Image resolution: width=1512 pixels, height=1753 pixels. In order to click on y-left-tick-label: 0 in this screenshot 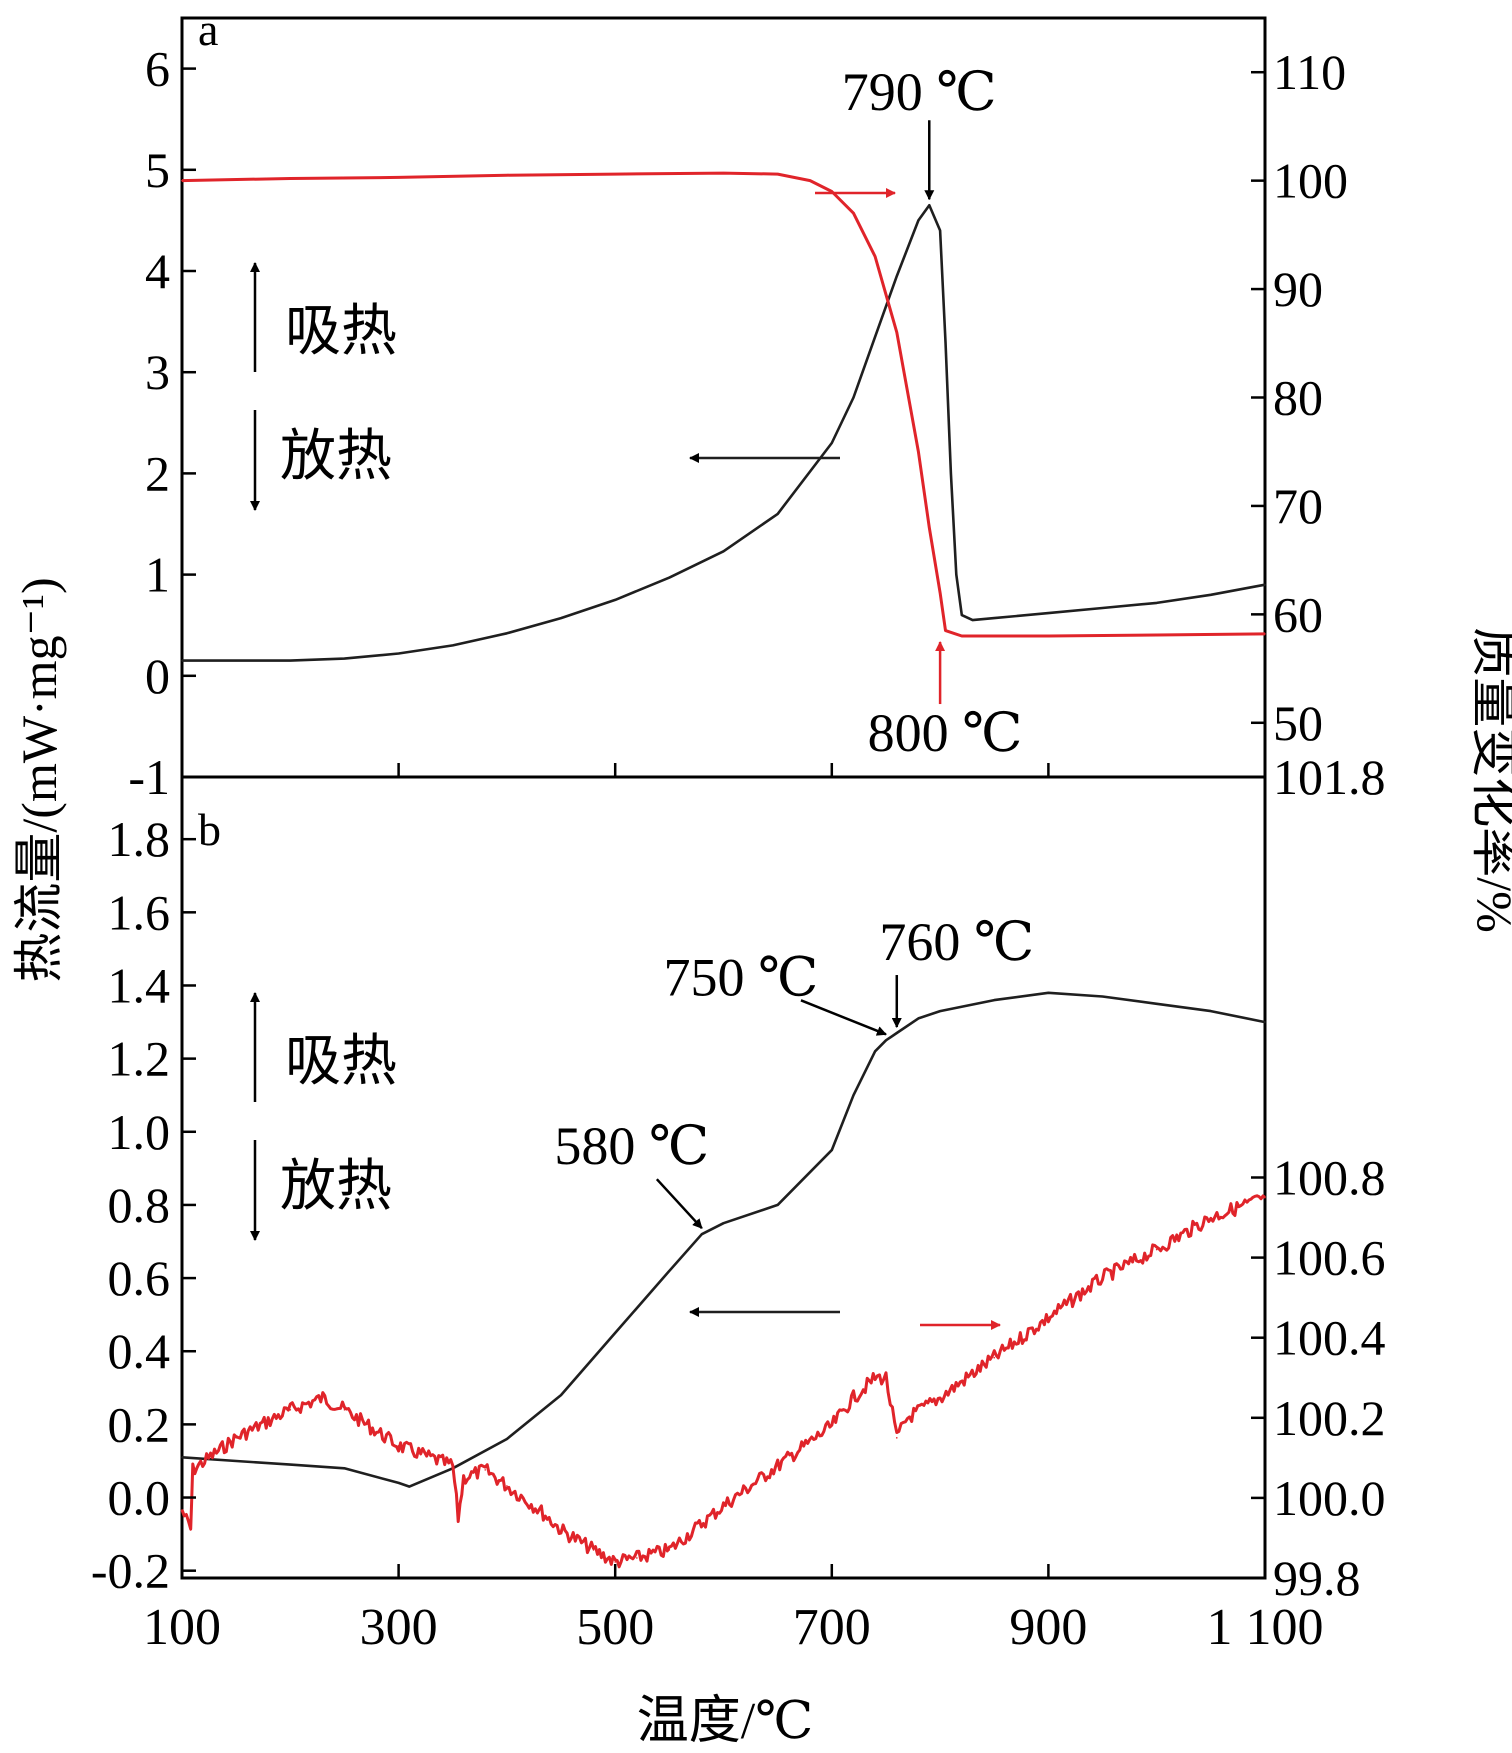, I will do `click(157, 676)`.